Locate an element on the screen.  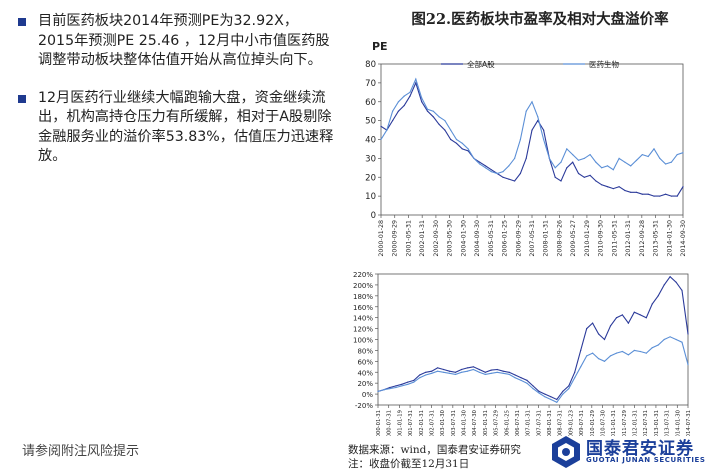
x-tick-label: 2010-01-29 is located at coordinates (587, 238).